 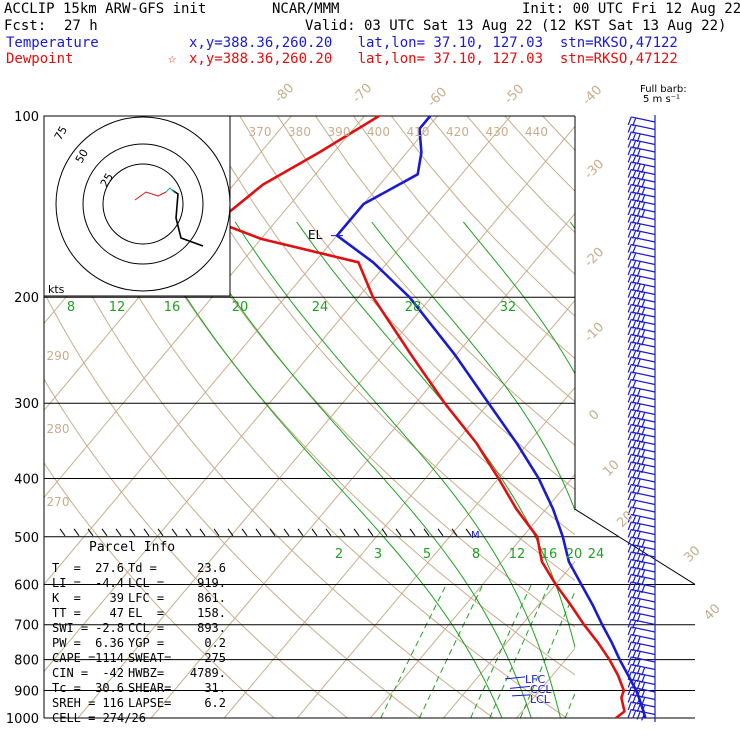 What do you see at coordinates (150, 688) in the screenshot?
I see `parcel-info-cell: SHEAR=` at bounding box center [150, 688].